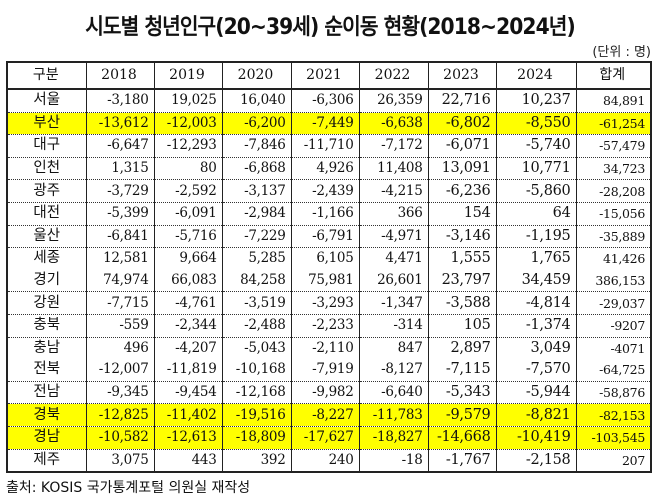 Image resolution: width=660 pixels, height=504 pixels. Describe the element at coordinates (188, 101) in the screenshot. I see `value-cell: 19,025` at that location.